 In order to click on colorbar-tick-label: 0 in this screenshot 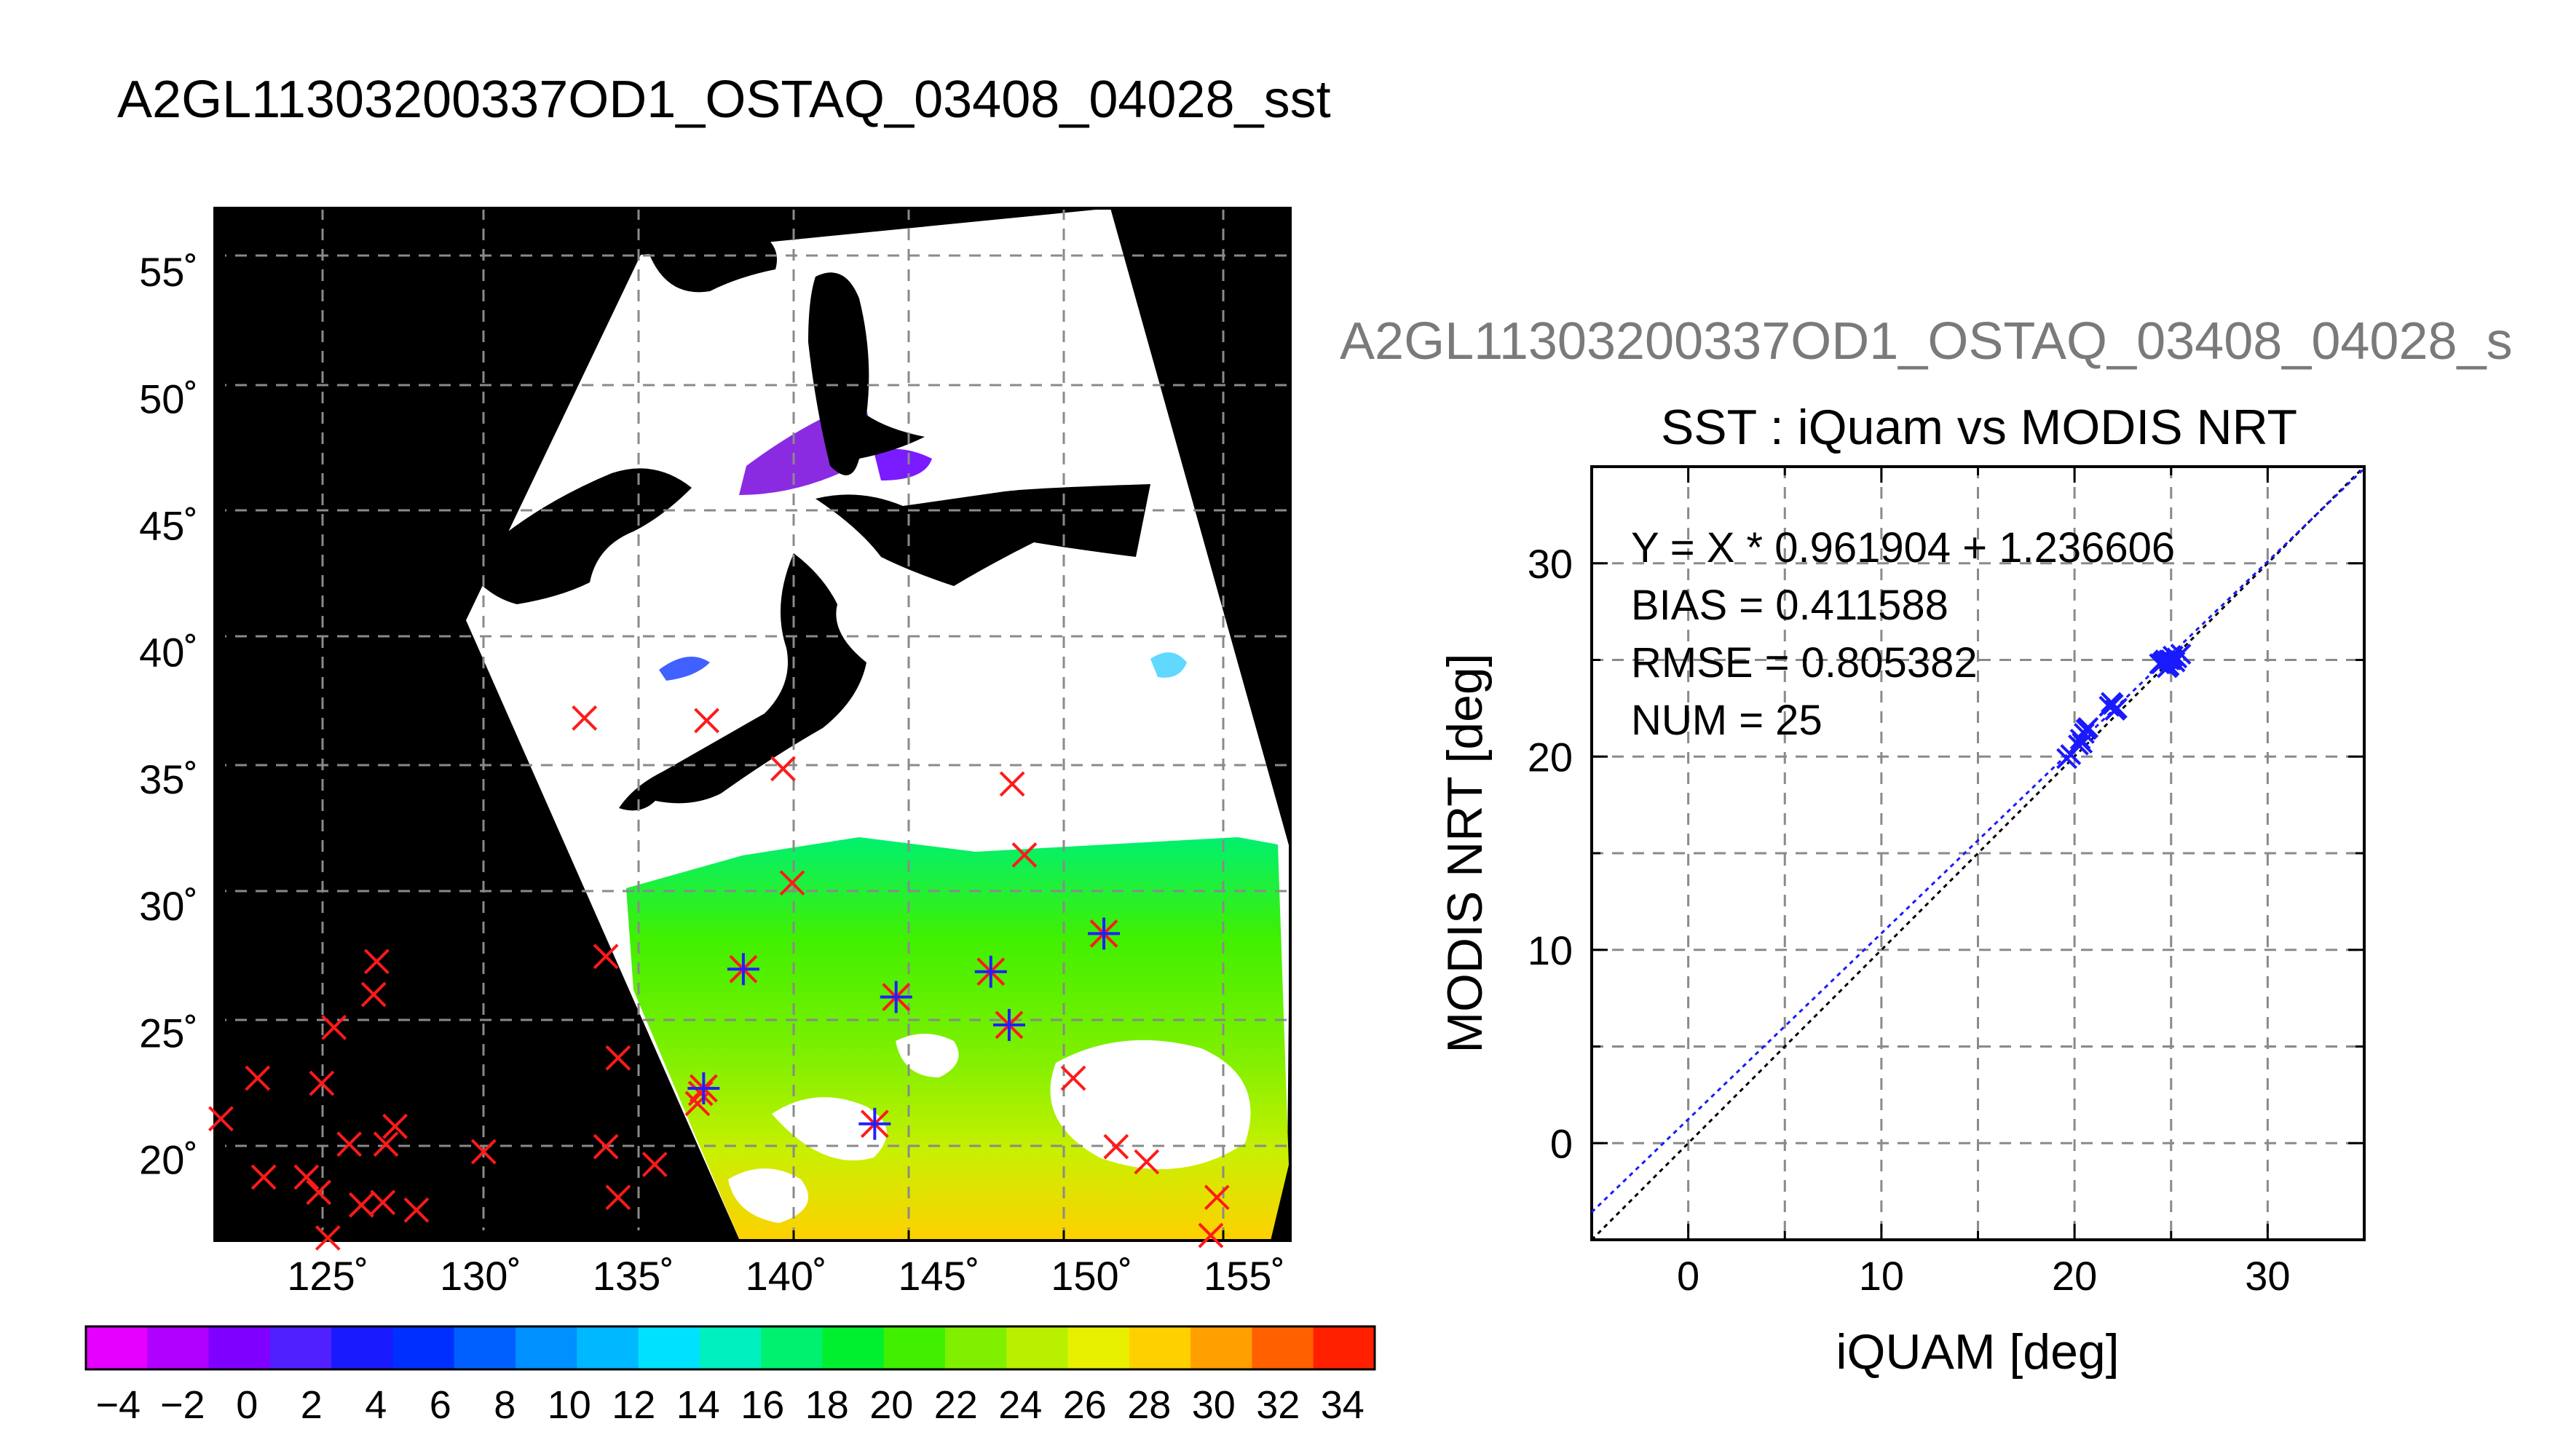, I will do `click(247, 1405)`.